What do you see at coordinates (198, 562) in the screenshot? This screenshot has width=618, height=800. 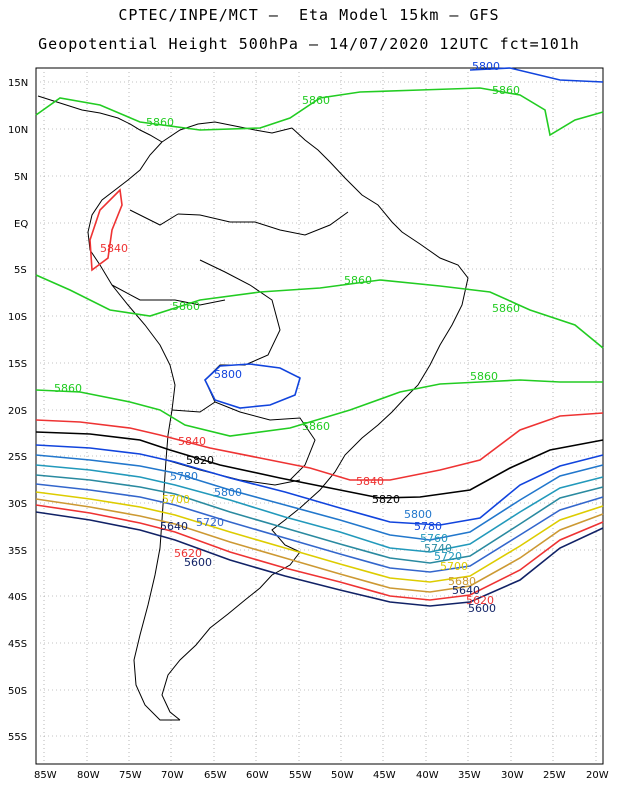 I see `label-5600-a: 5600` at bounding box center [198, 562].